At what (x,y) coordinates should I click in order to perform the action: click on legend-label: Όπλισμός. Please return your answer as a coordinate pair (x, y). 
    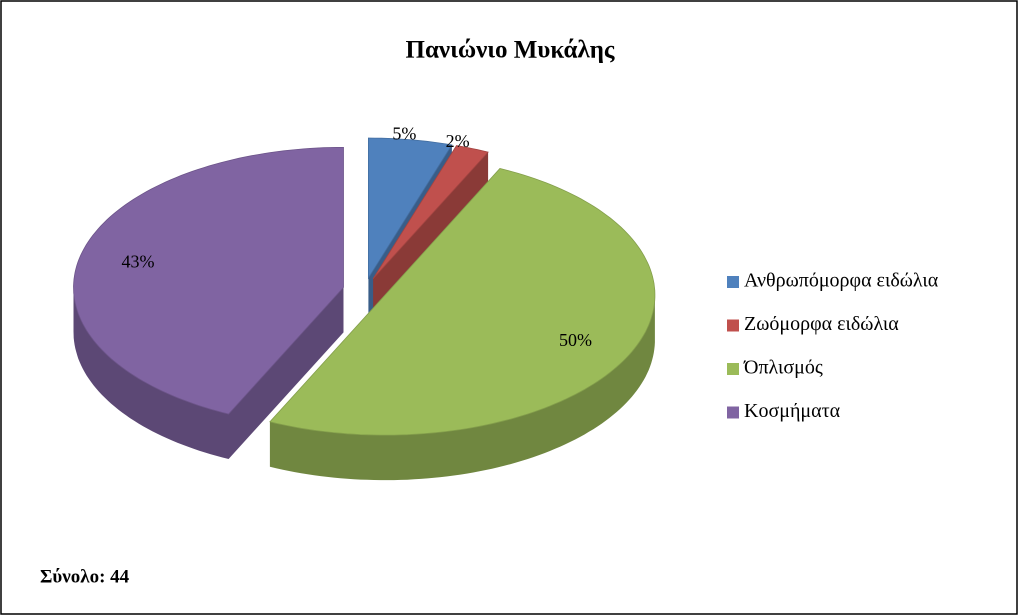
    Looking at the image, I should click on (783, 368).